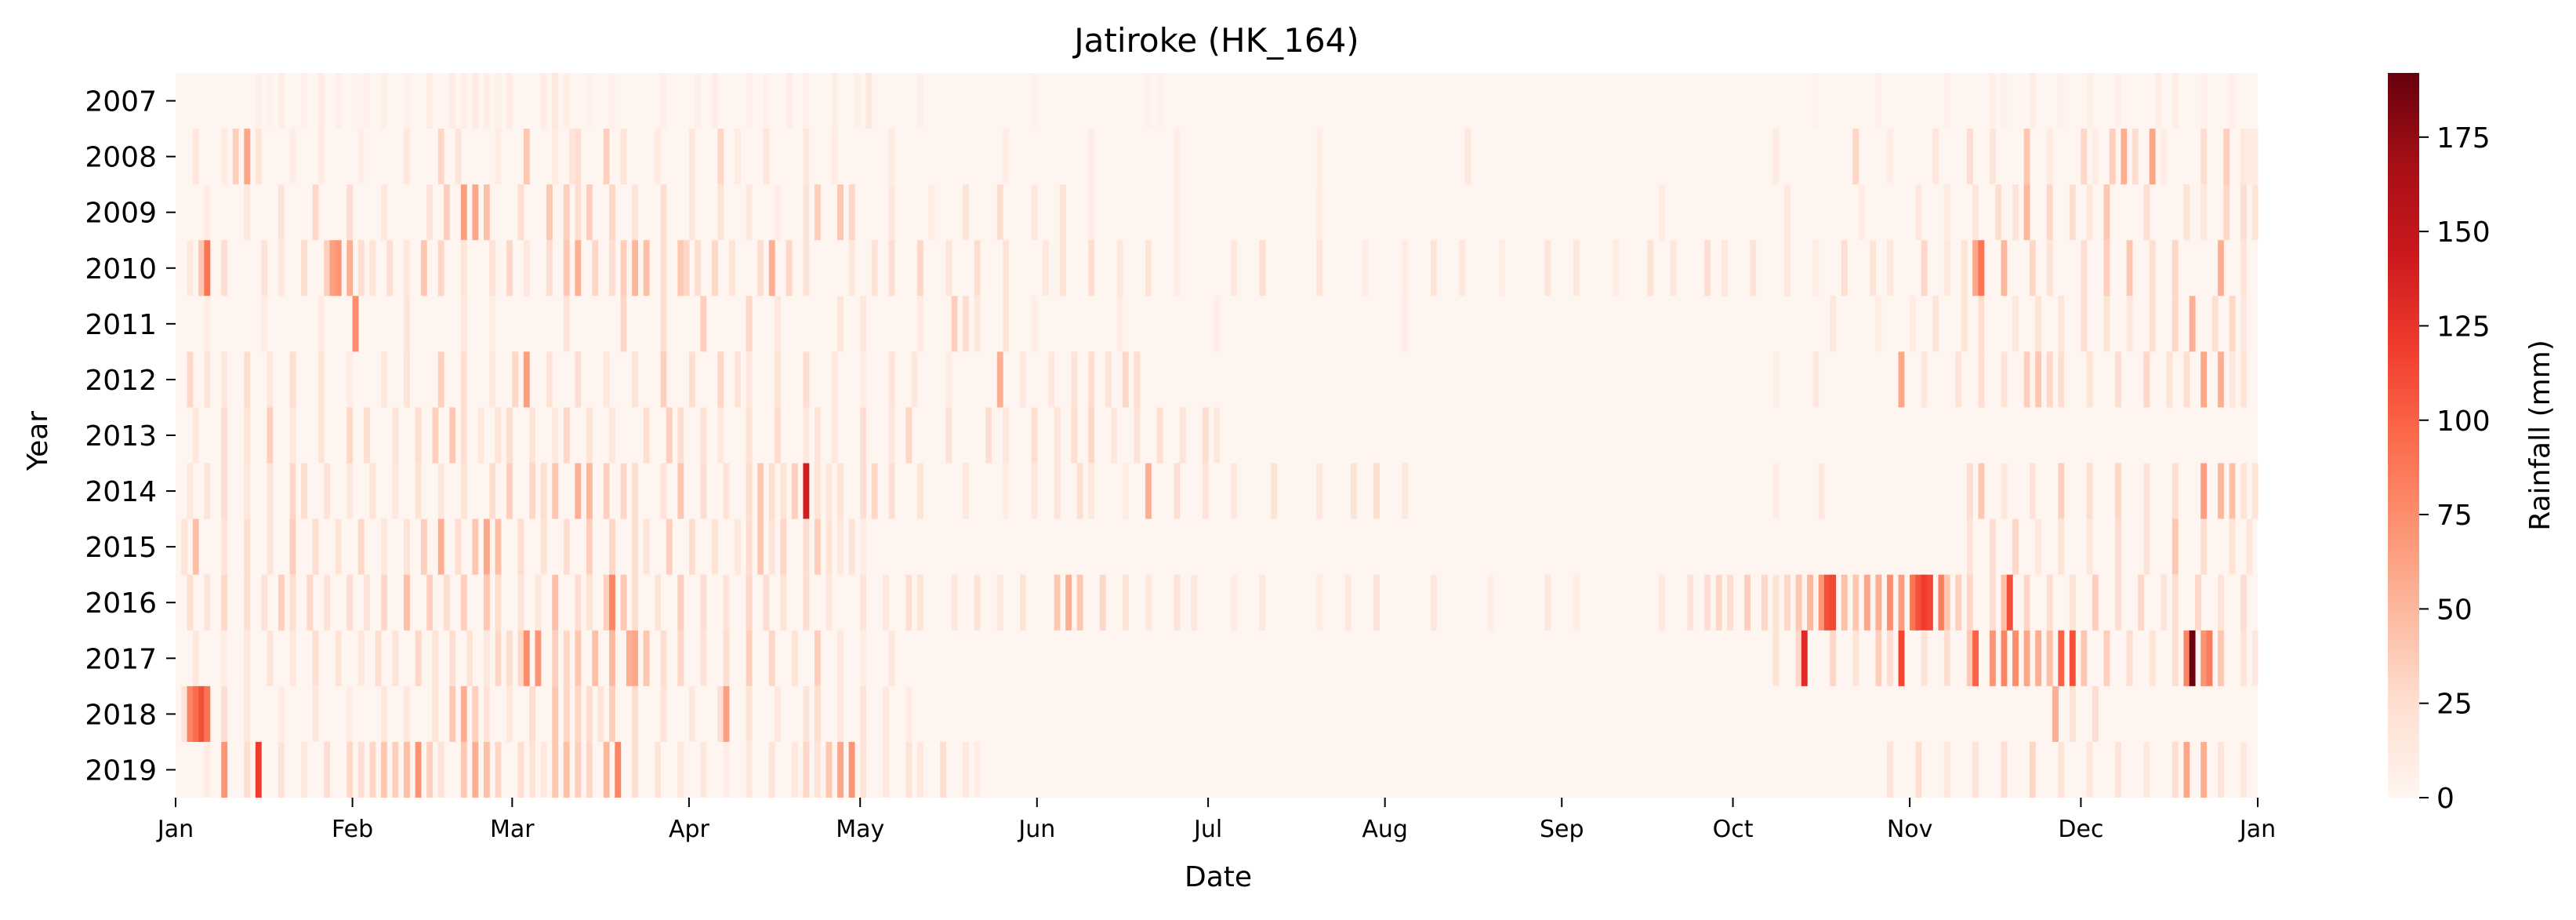  What do you see at coordinates (121, 603) in the screenshot?
I see `y-tick-label: 2016` at bounding box center [121, 603].